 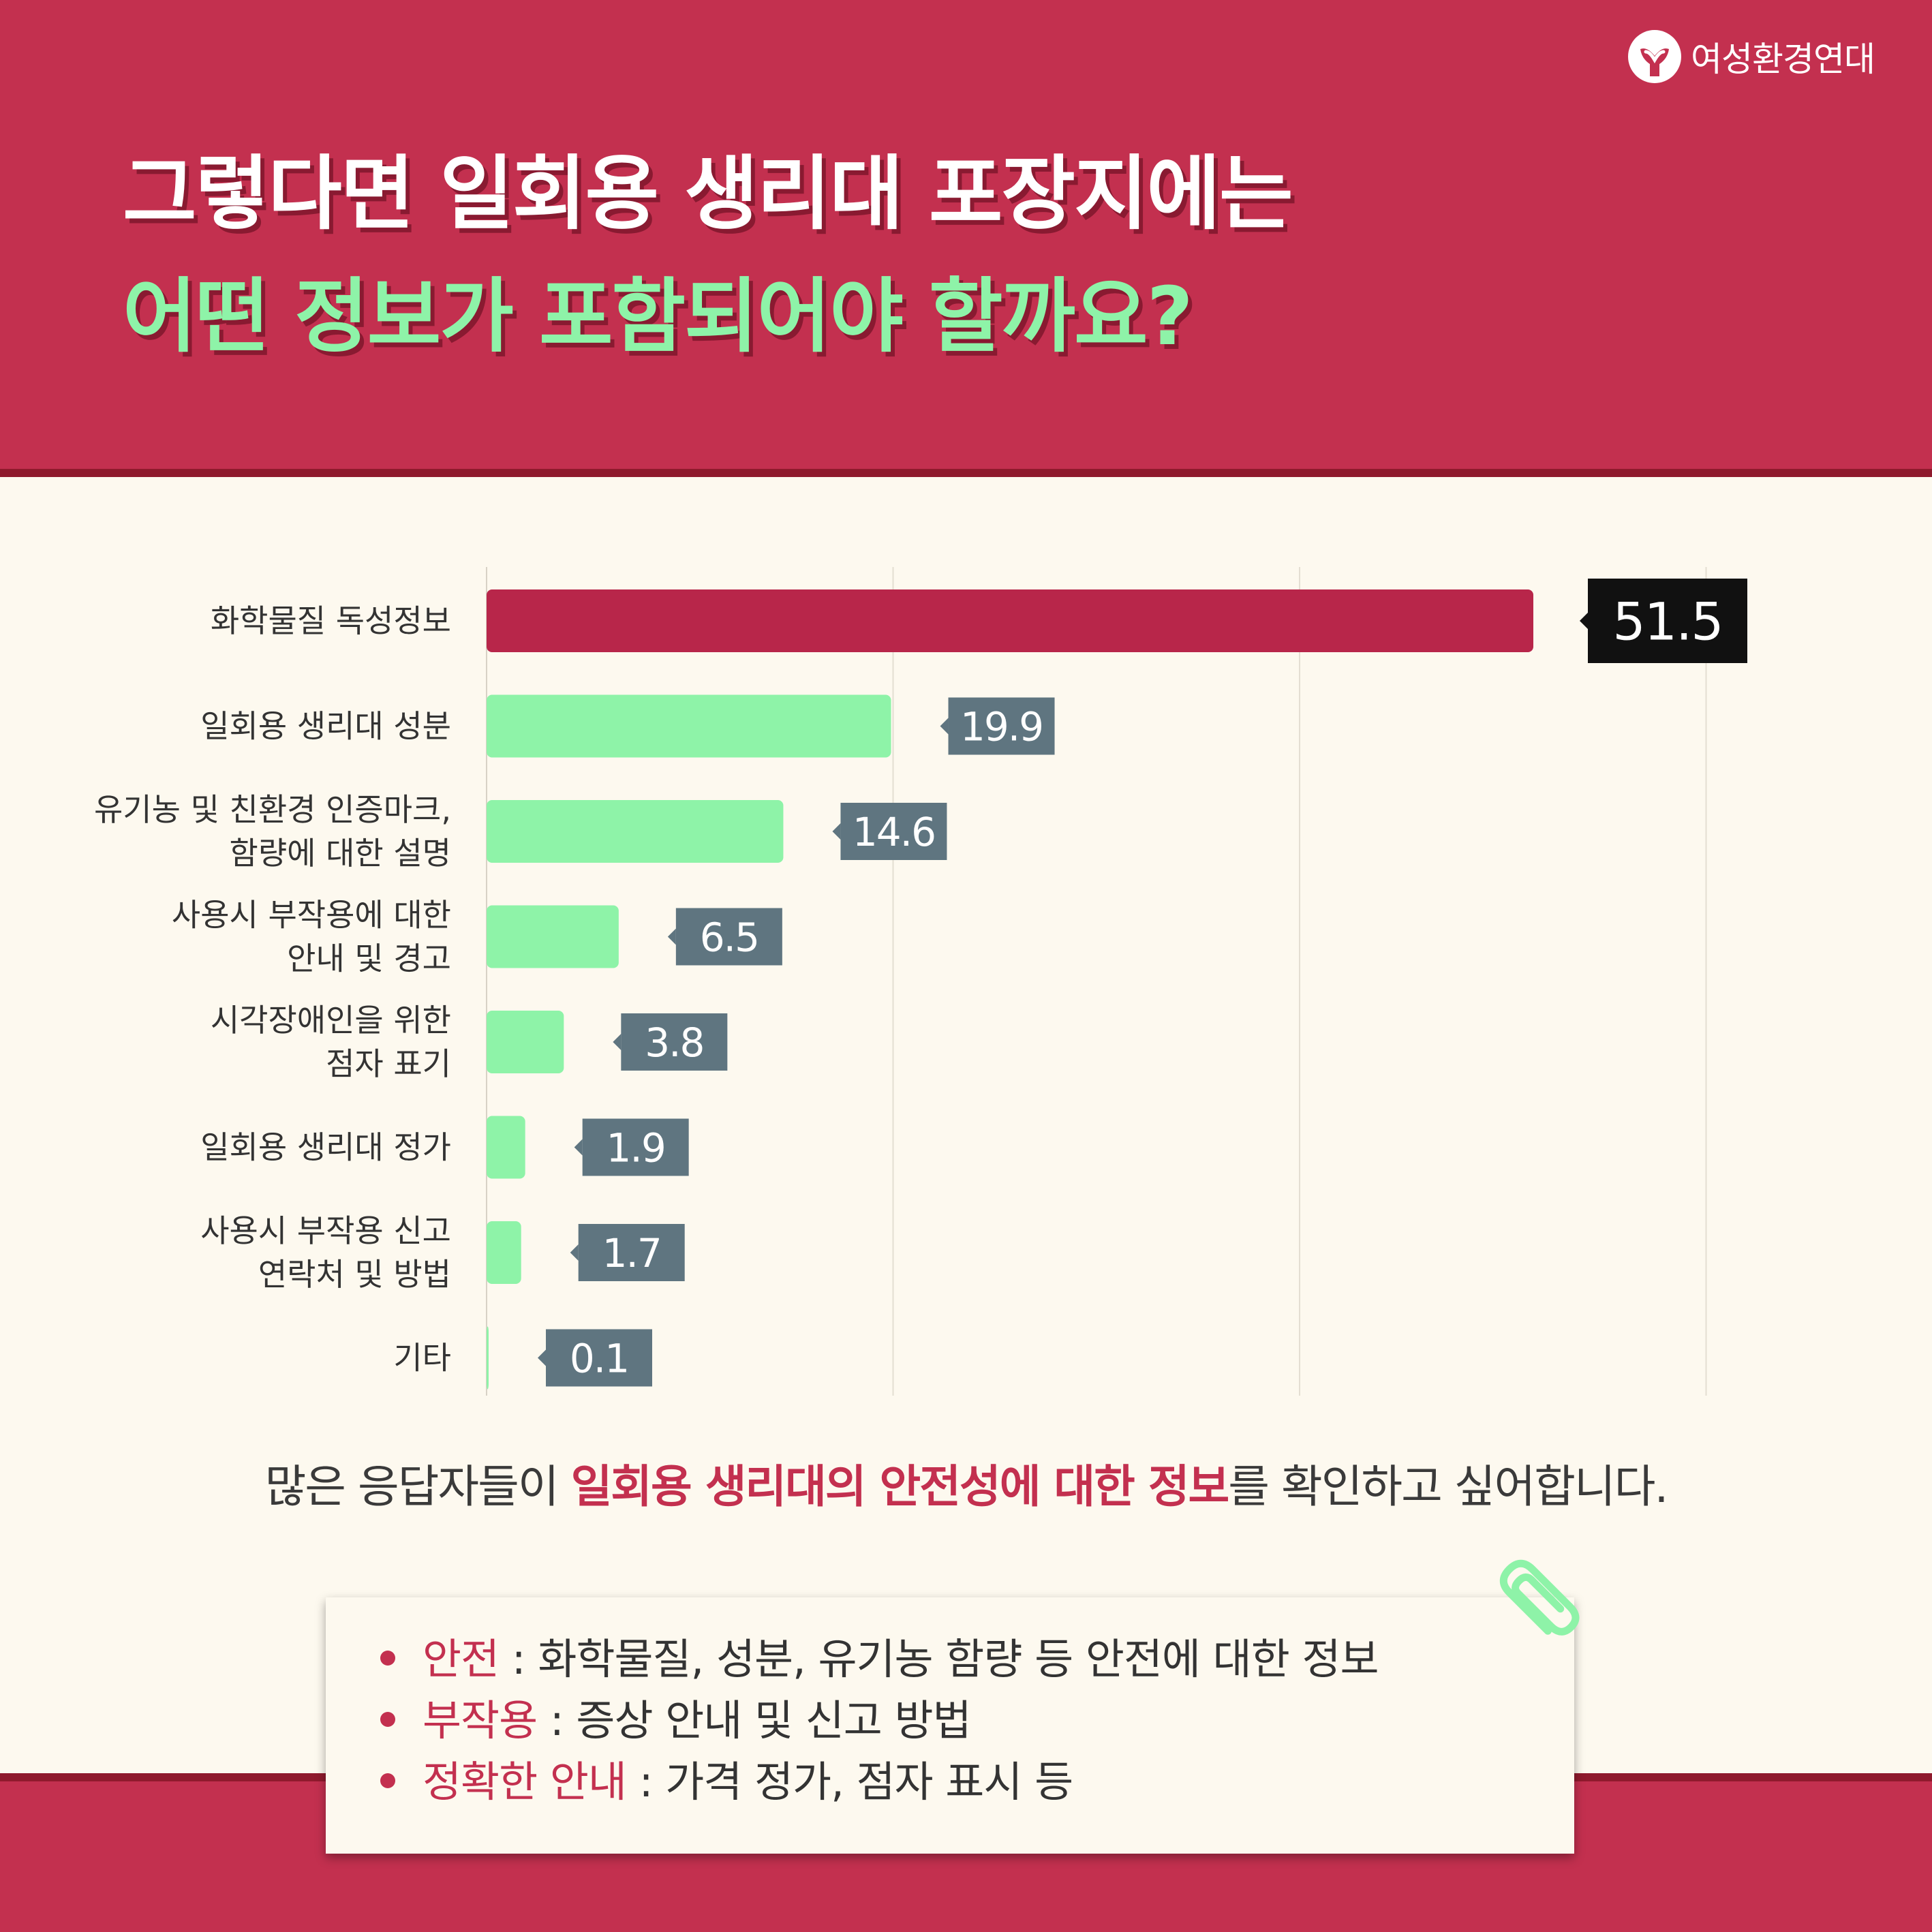 I want to click on summary-before: 많은 응답자들이, so click(x=417, y=1486).